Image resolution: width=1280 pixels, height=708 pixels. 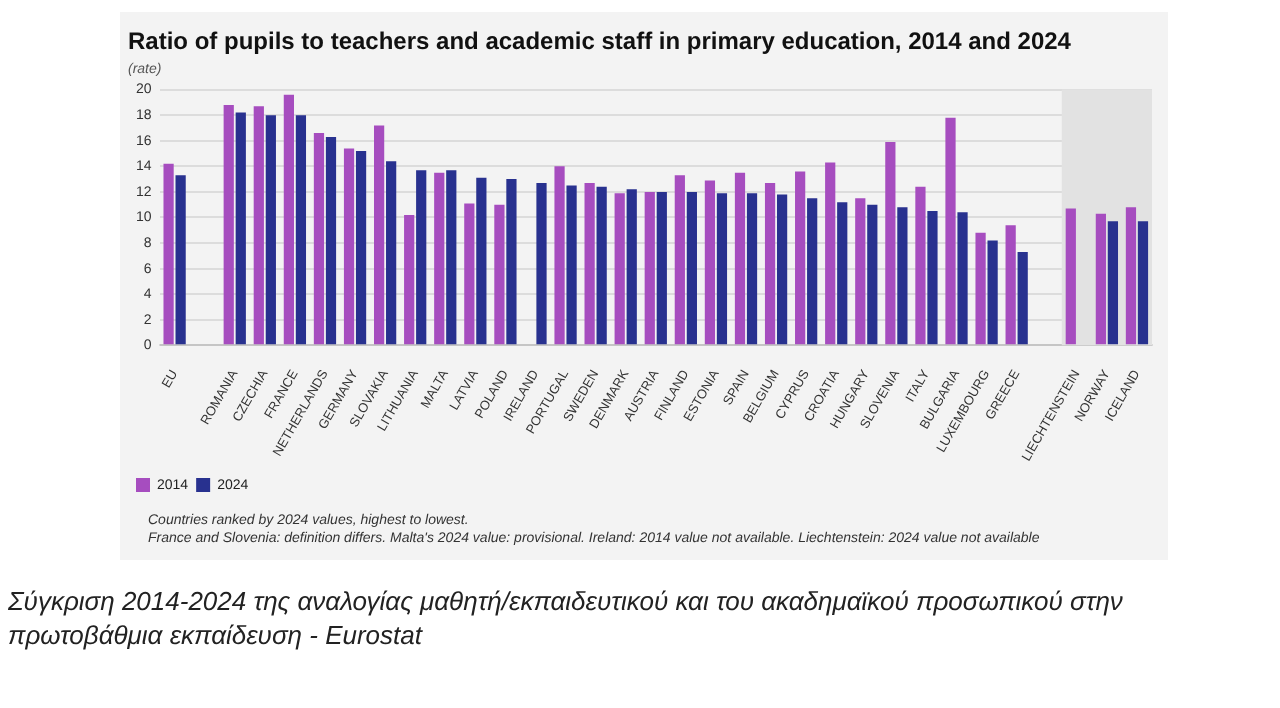 What do you see at coordinates (600, 41) in the screenshot?
I see `chart-title: Ratio of pupils to teachers and academic staff in primary education, 2014 and 2024` at bounding box center [600, 41].